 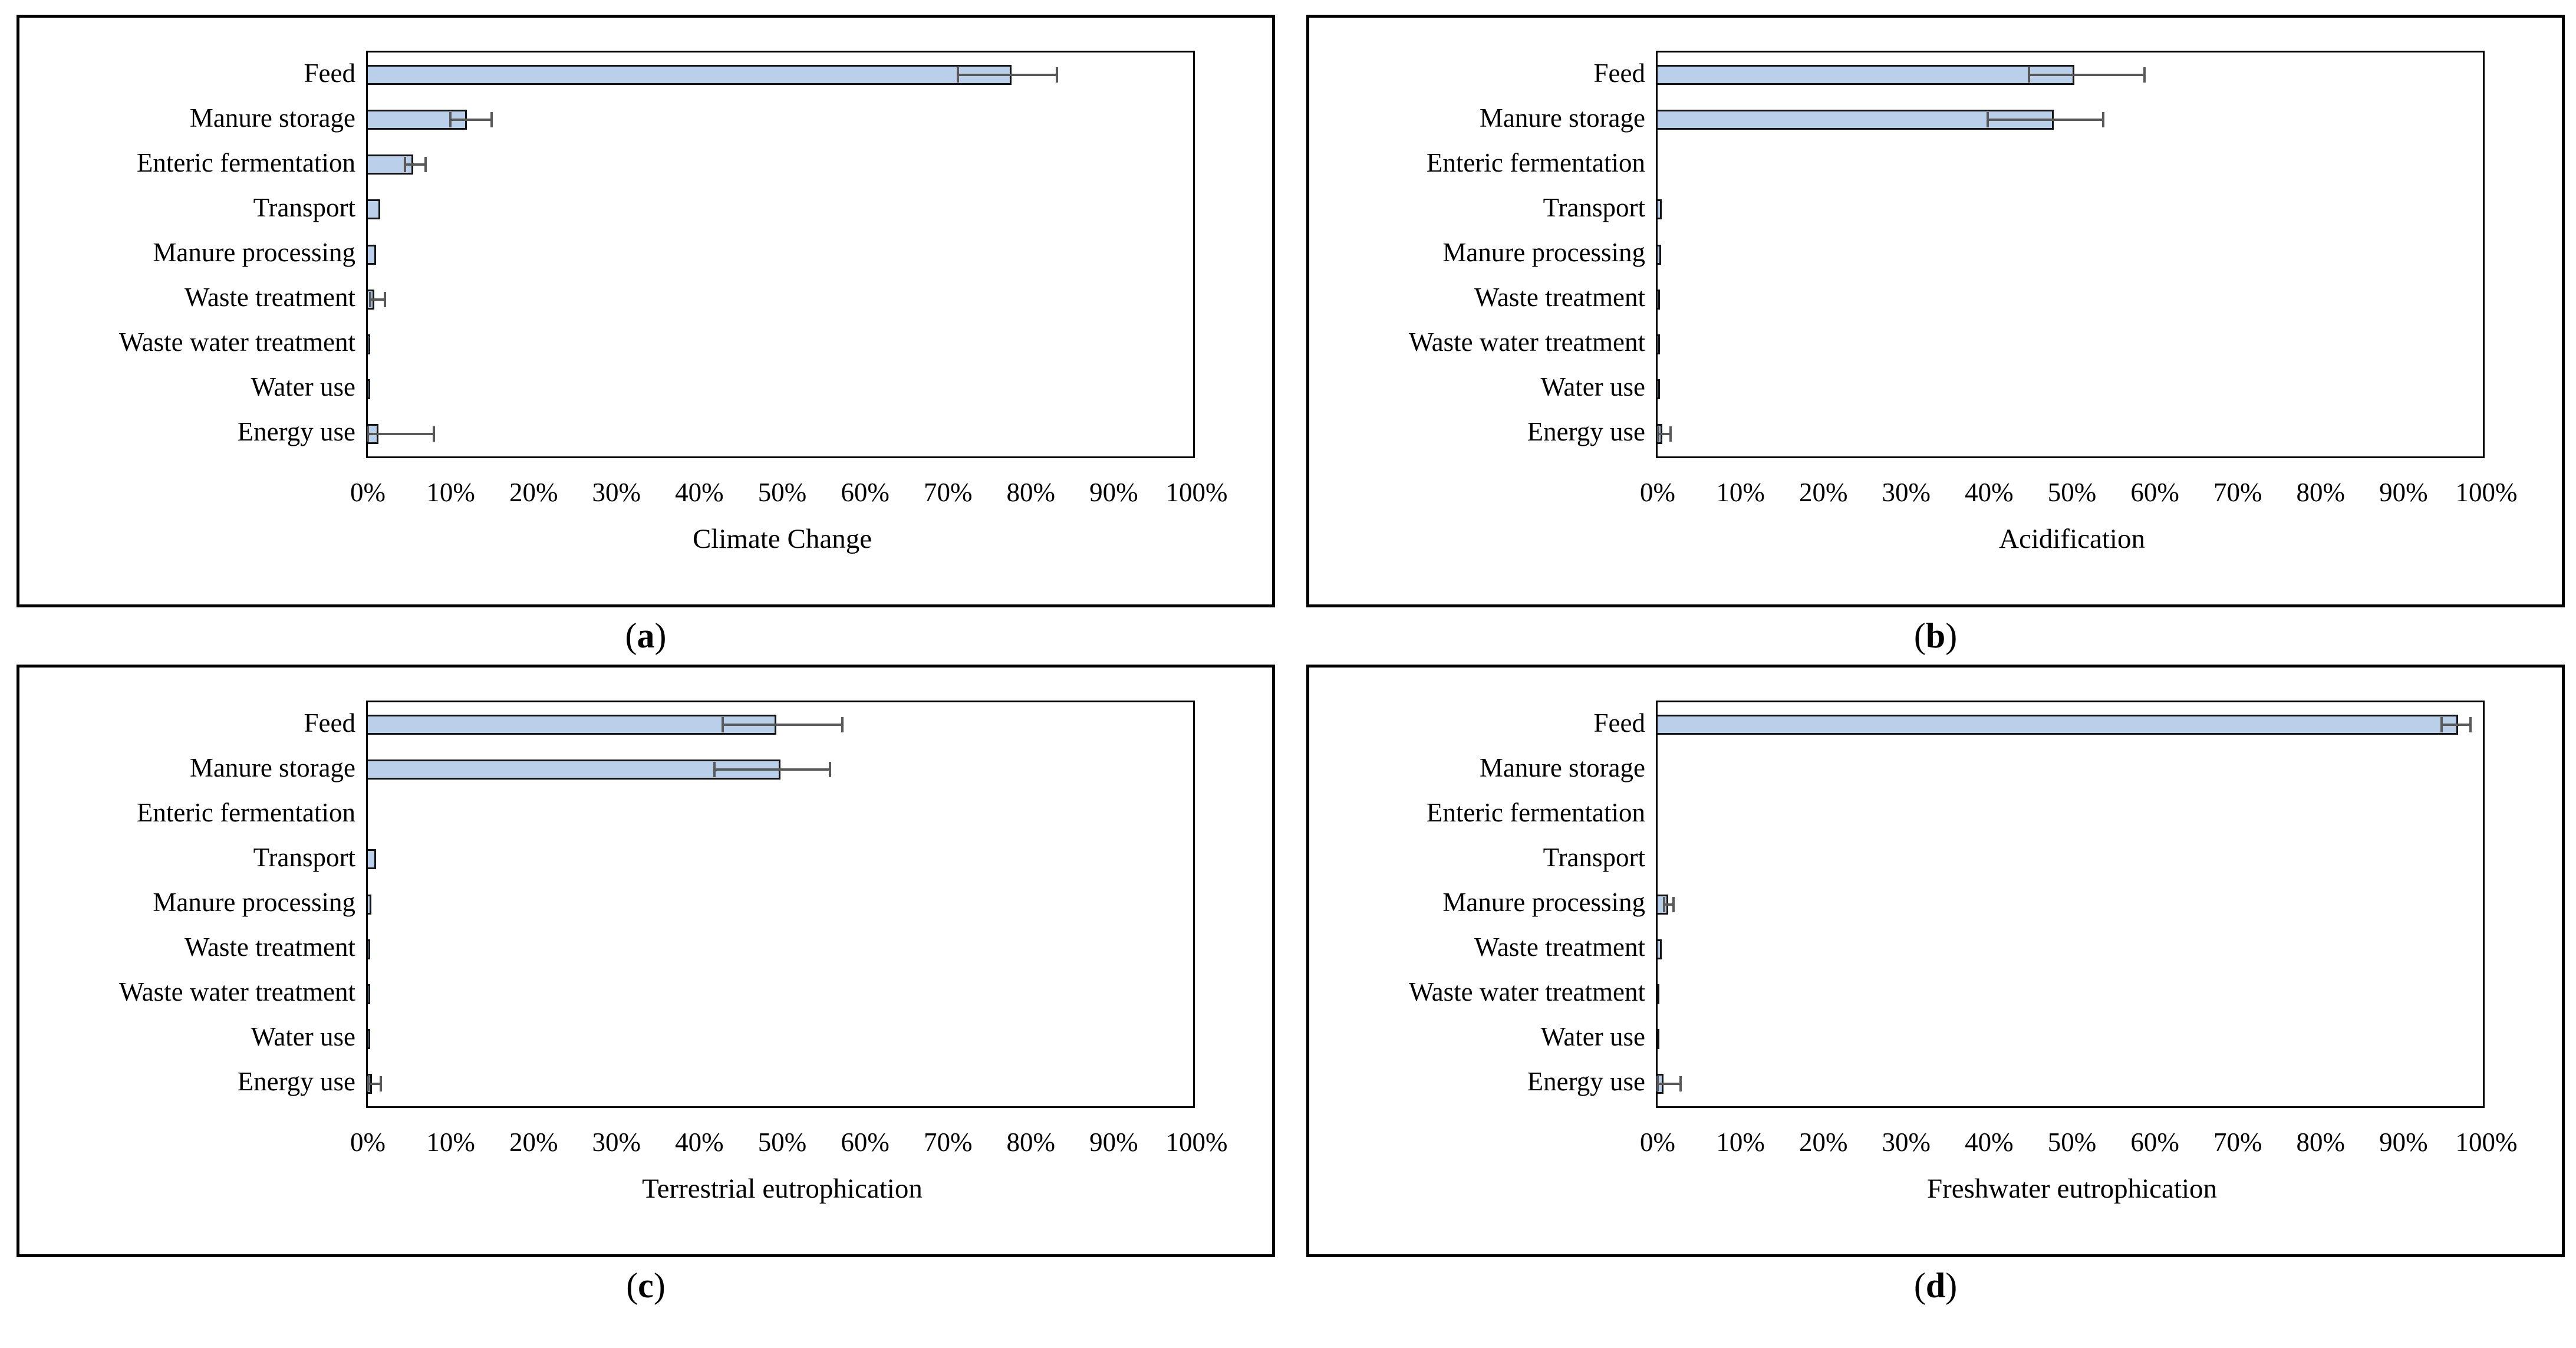 What do you see at coordinates (782, 539) in the screenshot?
I see `x-axis-title: Climate Change` at bounding box center [782, 539].